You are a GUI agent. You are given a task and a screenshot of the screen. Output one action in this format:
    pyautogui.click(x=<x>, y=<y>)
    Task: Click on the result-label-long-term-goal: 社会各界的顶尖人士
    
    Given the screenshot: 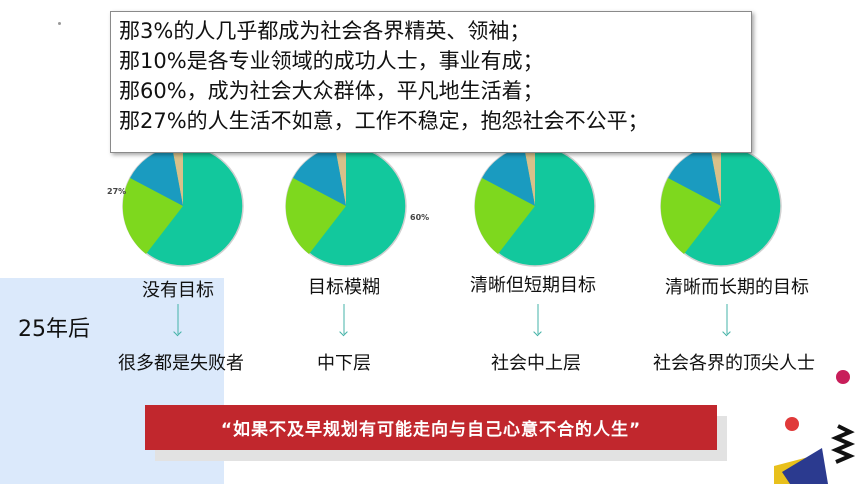 What is the action you would take?
    pyautogui.click(x=734, y=363)
    